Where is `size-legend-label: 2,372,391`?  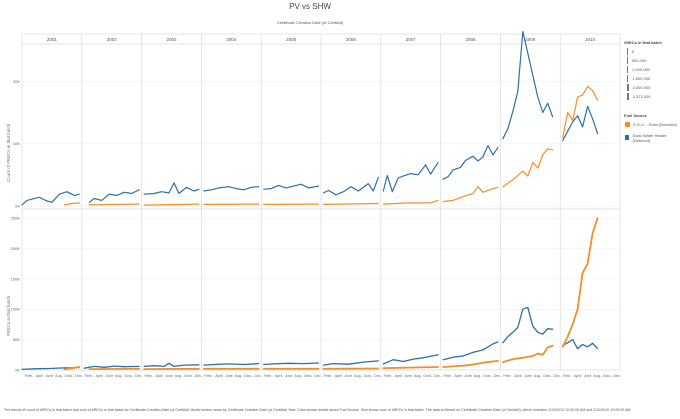
size-legend-label: 2,372,391 is located at coordinates (641, 96).